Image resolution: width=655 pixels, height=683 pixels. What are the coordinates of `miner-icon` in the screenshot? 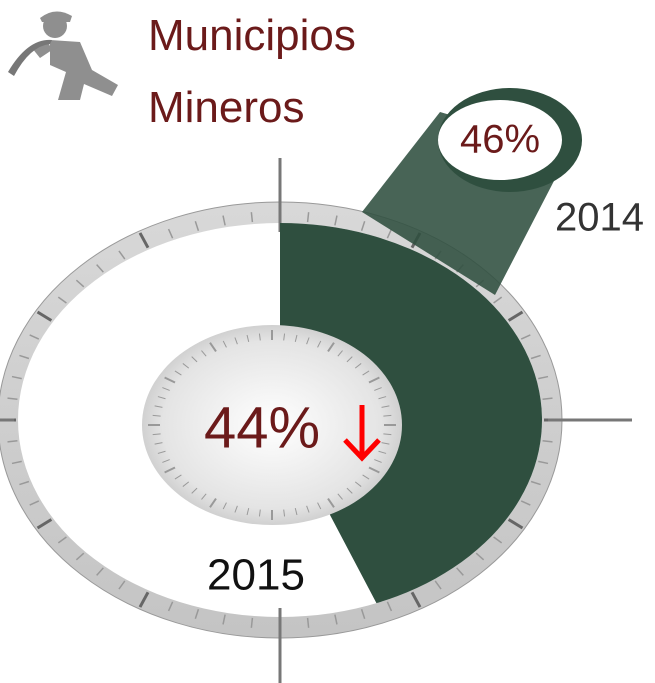 It's located at (63, 55).